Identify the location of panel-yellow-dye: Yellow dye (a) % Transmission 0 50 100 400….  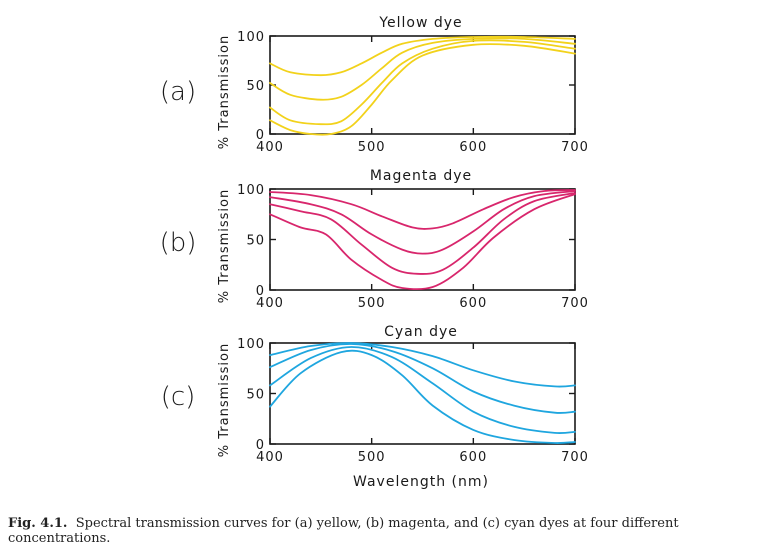
(374, 85).